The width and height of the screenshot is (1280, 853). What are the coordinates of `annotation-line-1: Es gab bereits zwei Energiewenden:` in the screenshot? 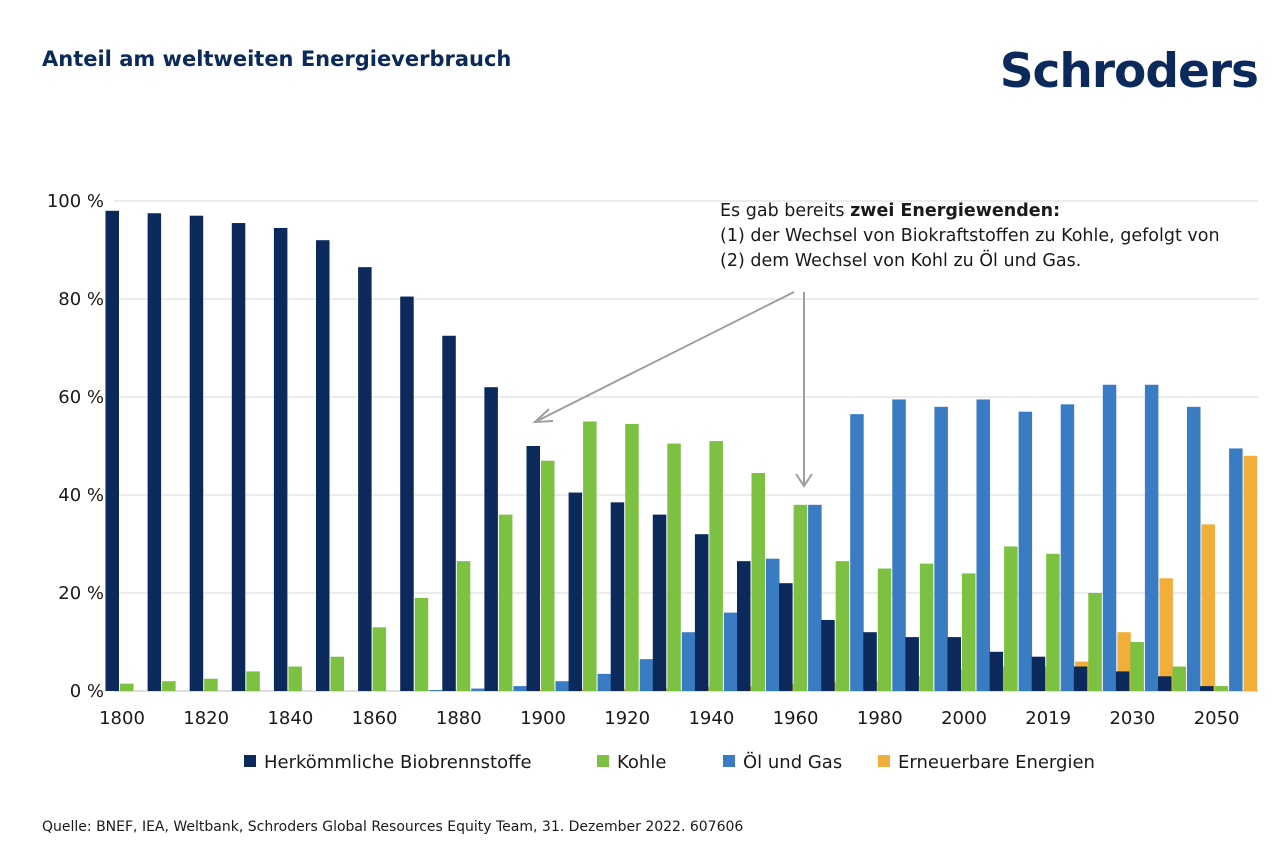 It's located at (970, 211).